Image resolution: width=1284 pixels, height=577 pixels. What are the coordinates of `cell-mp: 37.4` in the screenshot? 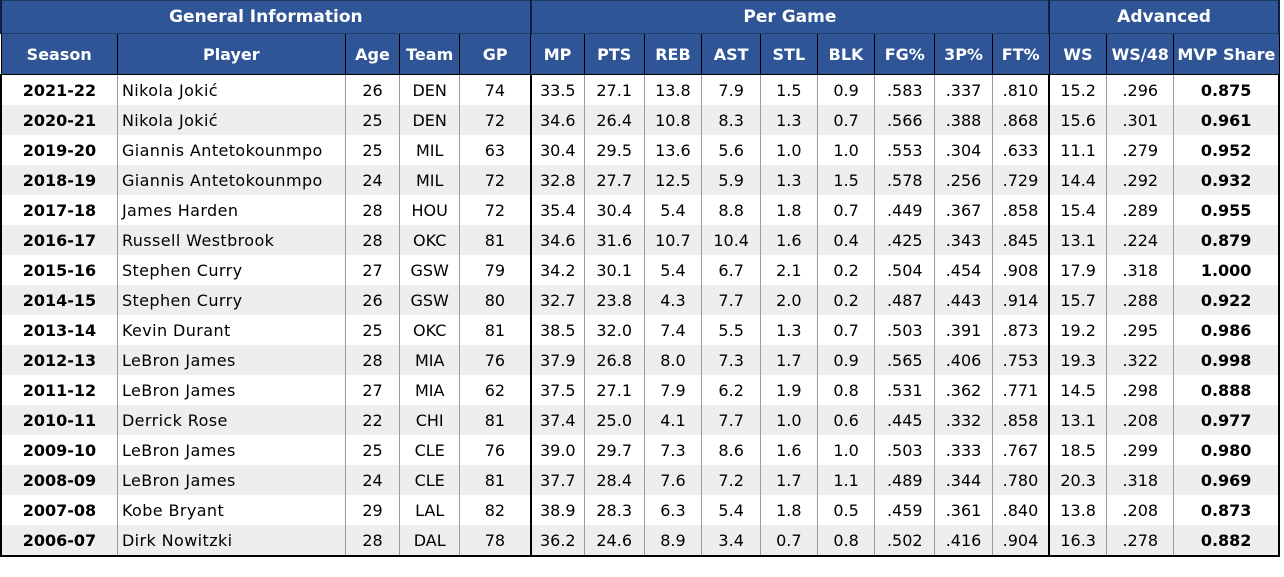 It's located at (557, 420).